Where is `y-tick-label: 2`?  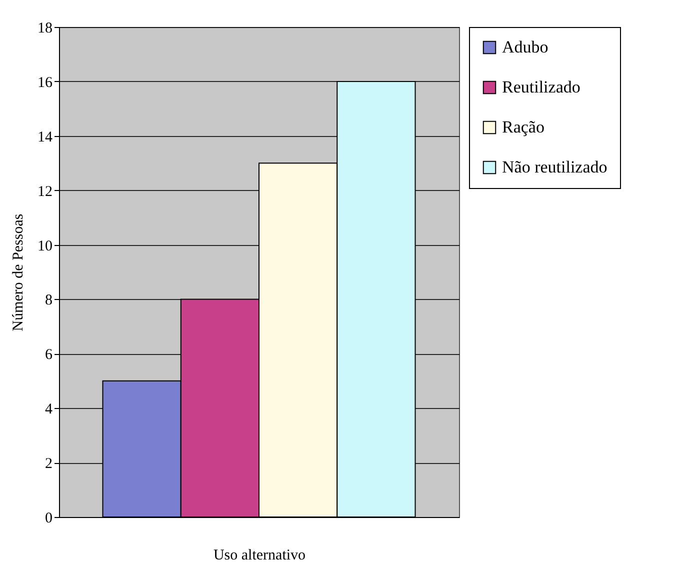 y-tick-label: 2 is located at coordinates (48, 464).